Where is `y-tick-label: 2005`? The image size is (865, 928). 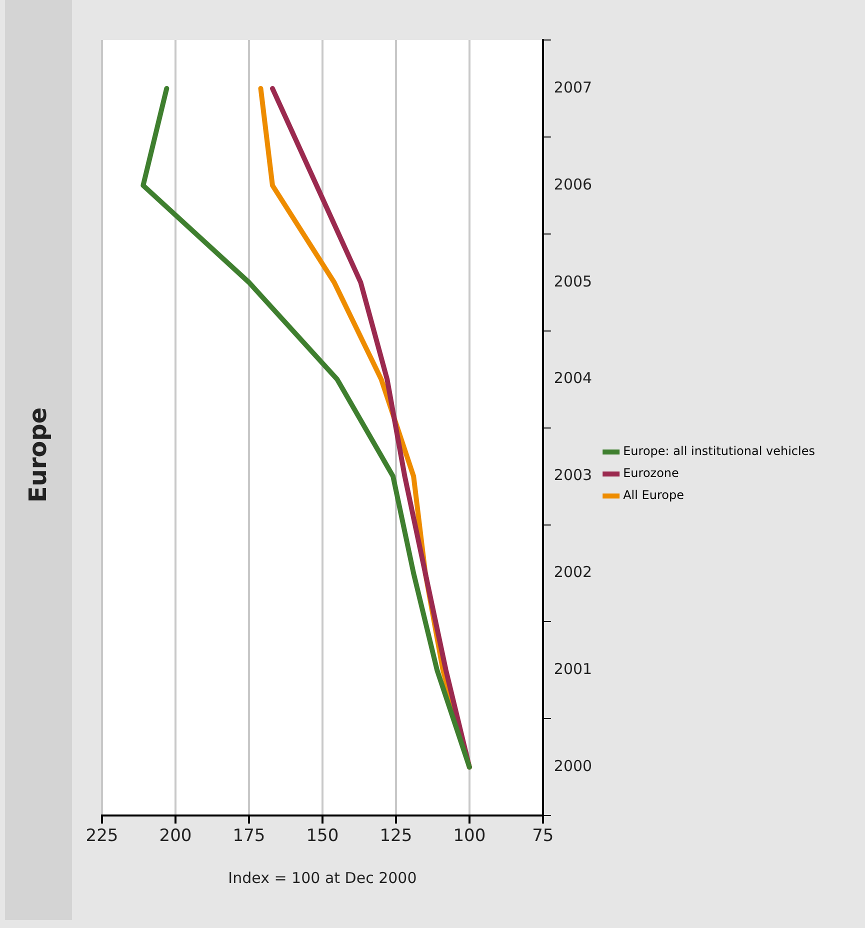
y-tick-label: 2005 is located at coordinates (573, 281).